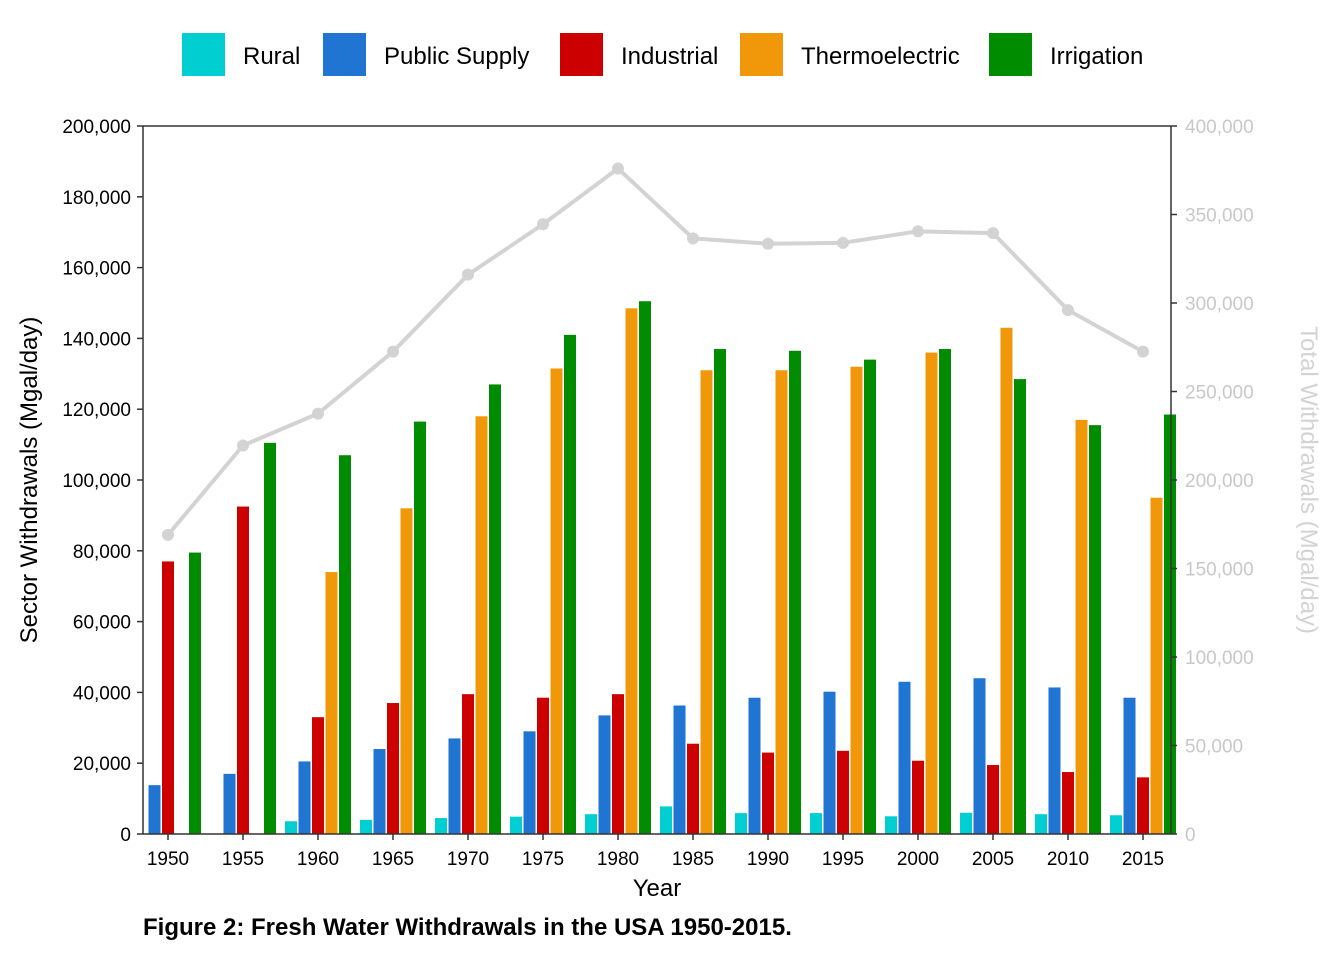  Describe the element at coordinates (102, 623) in the screenshot. I see `y-tick-label: 60,000` at that location.